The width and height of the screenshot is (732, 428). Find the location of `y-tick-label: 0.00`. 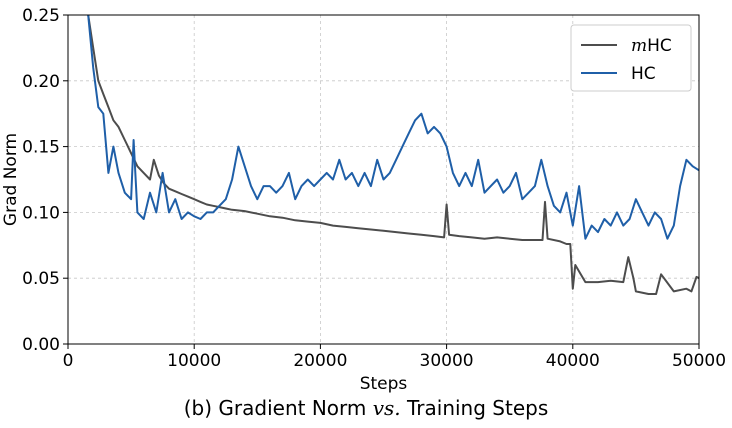

y-tick-label: 0.00 is located at coordinates (41, 345).